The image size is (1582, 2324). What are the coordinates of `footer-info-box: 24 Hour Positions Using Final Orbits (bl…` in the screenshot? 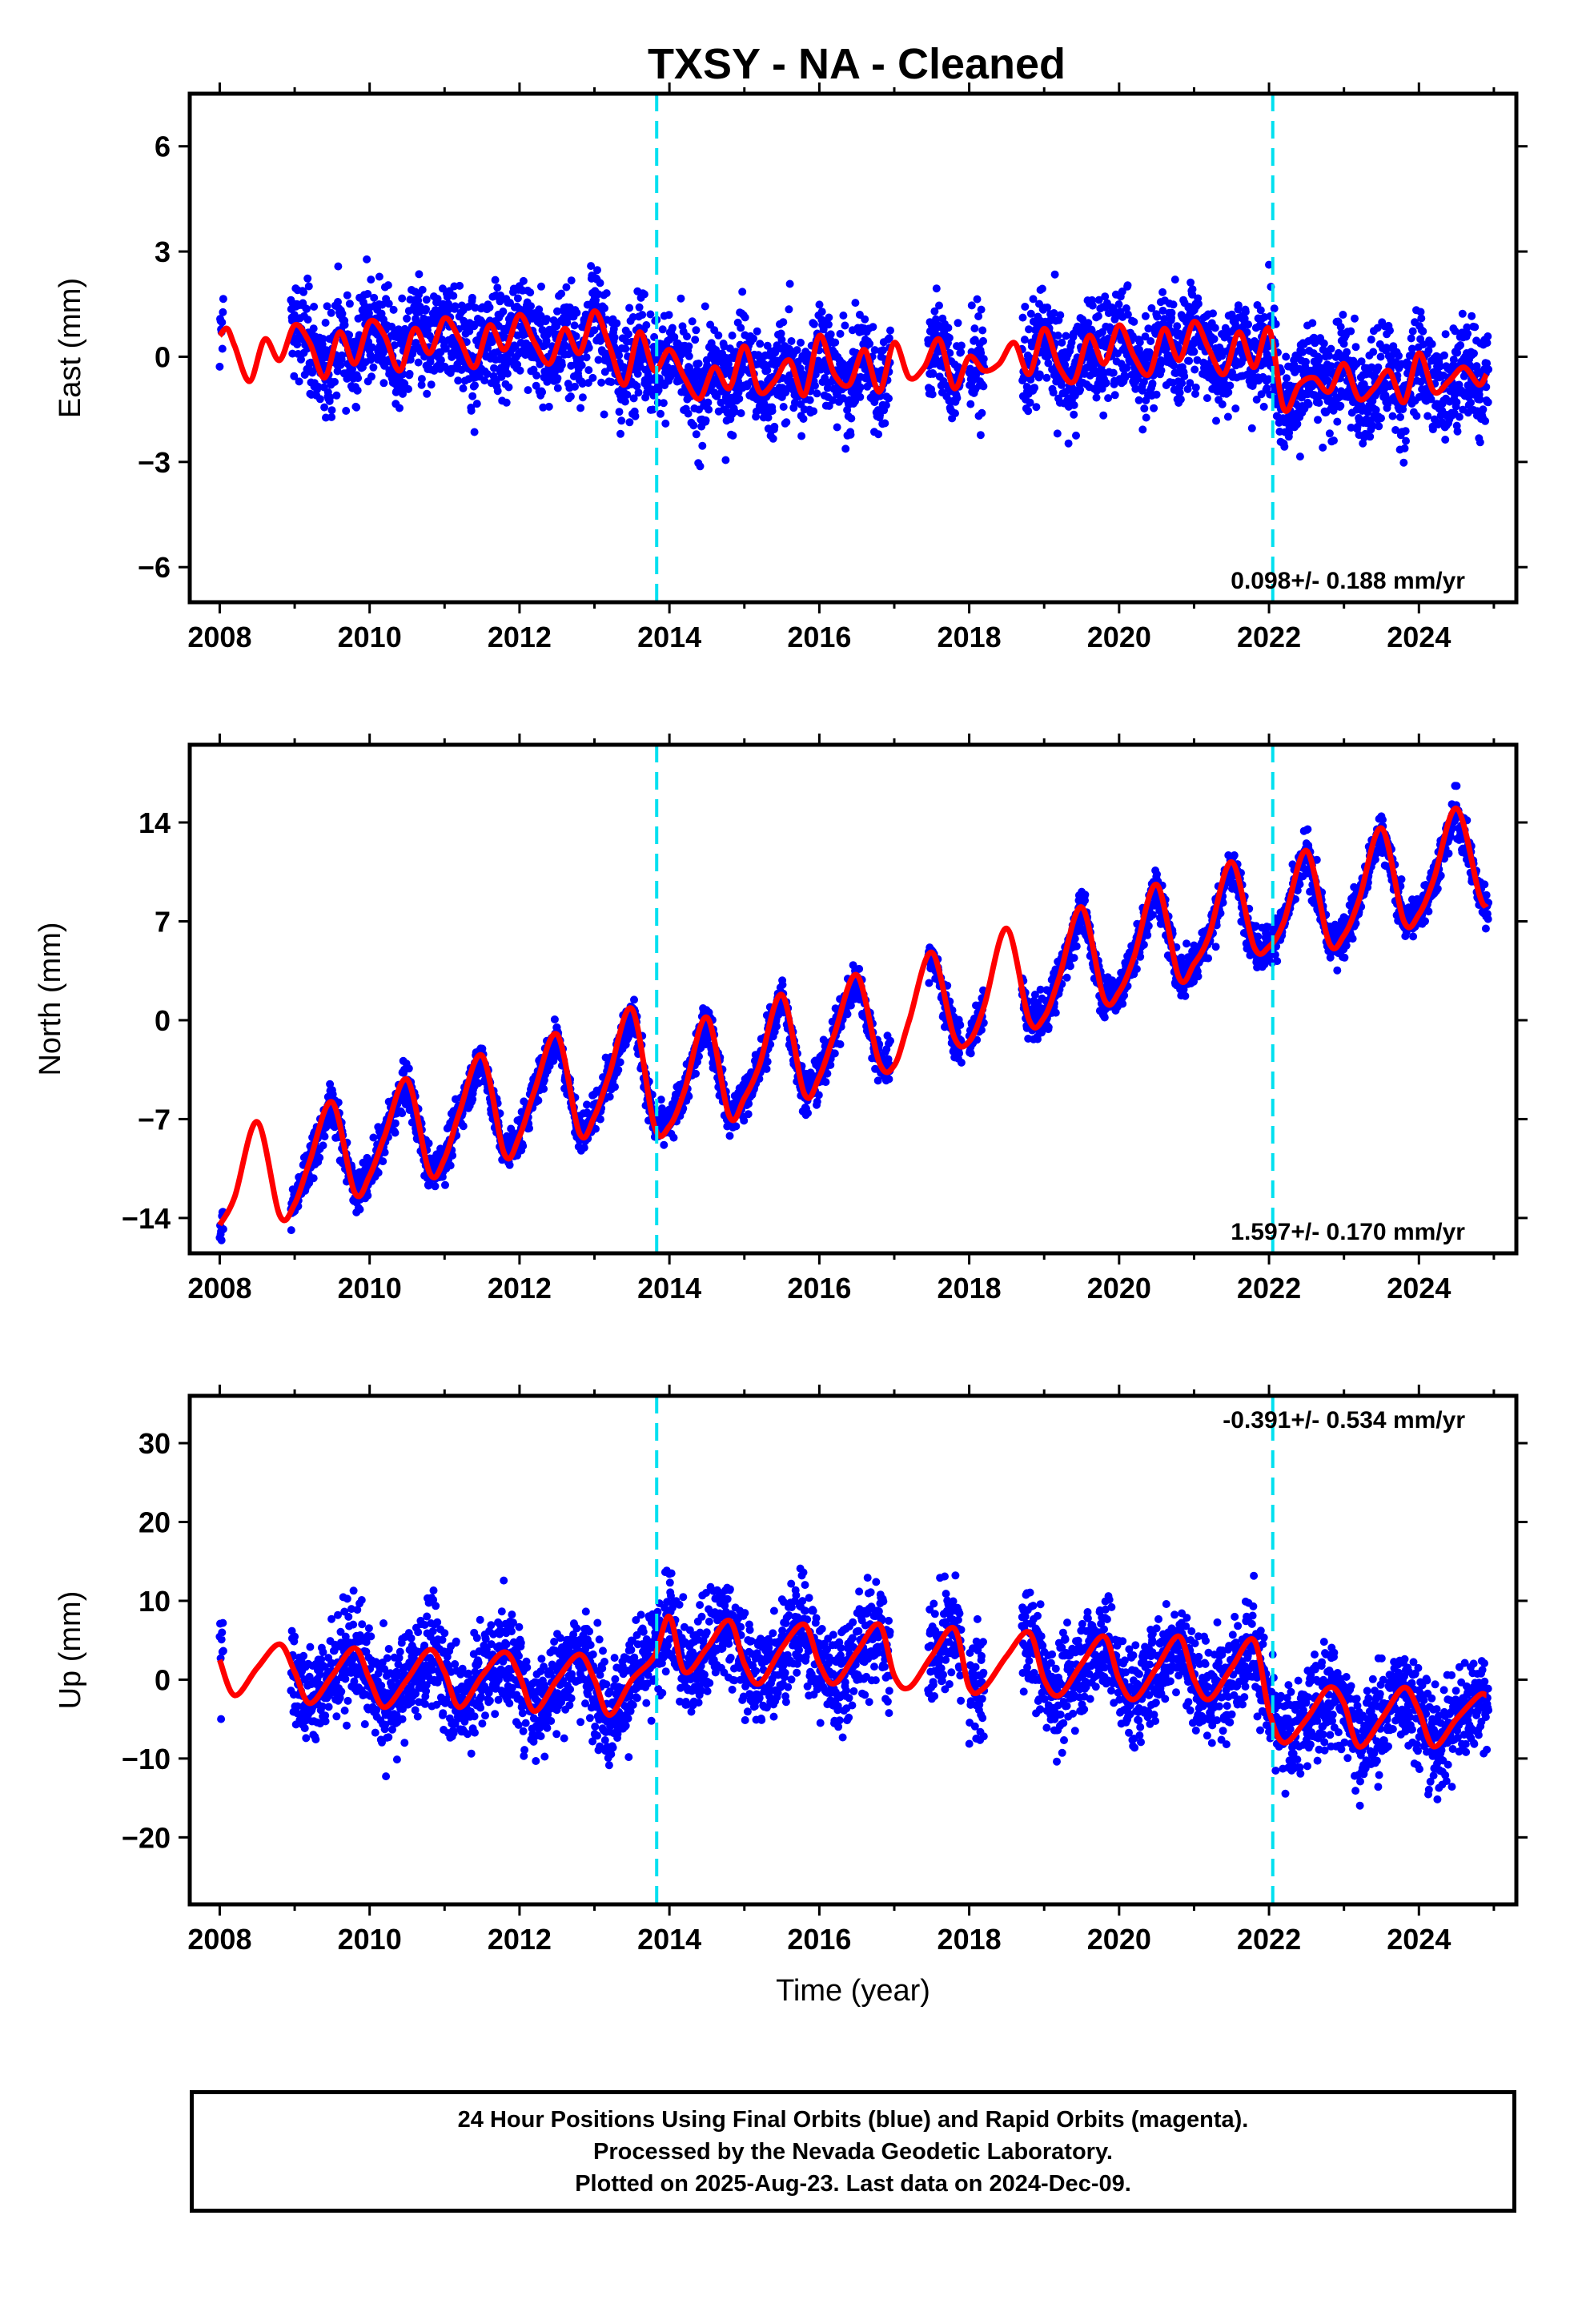 It's located at (853, 2151).